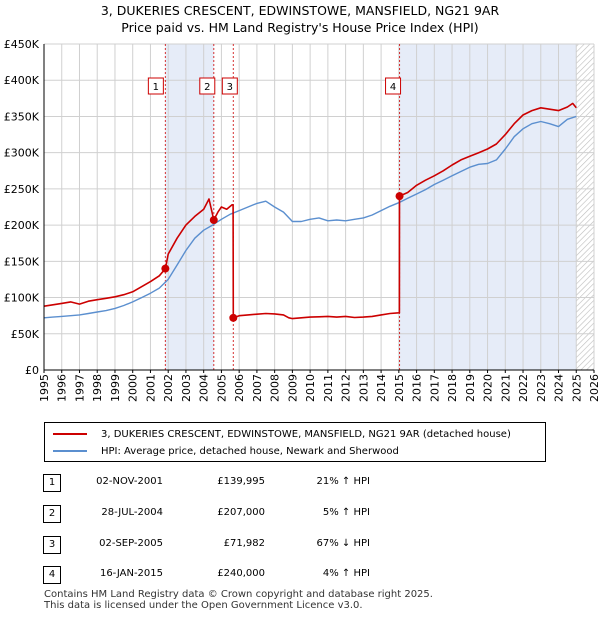 This screenshot has width=600, height=620. Describe the element at coordinates (292, 388) in the screenshot. I see `x-tick-label: 2009` at that location.